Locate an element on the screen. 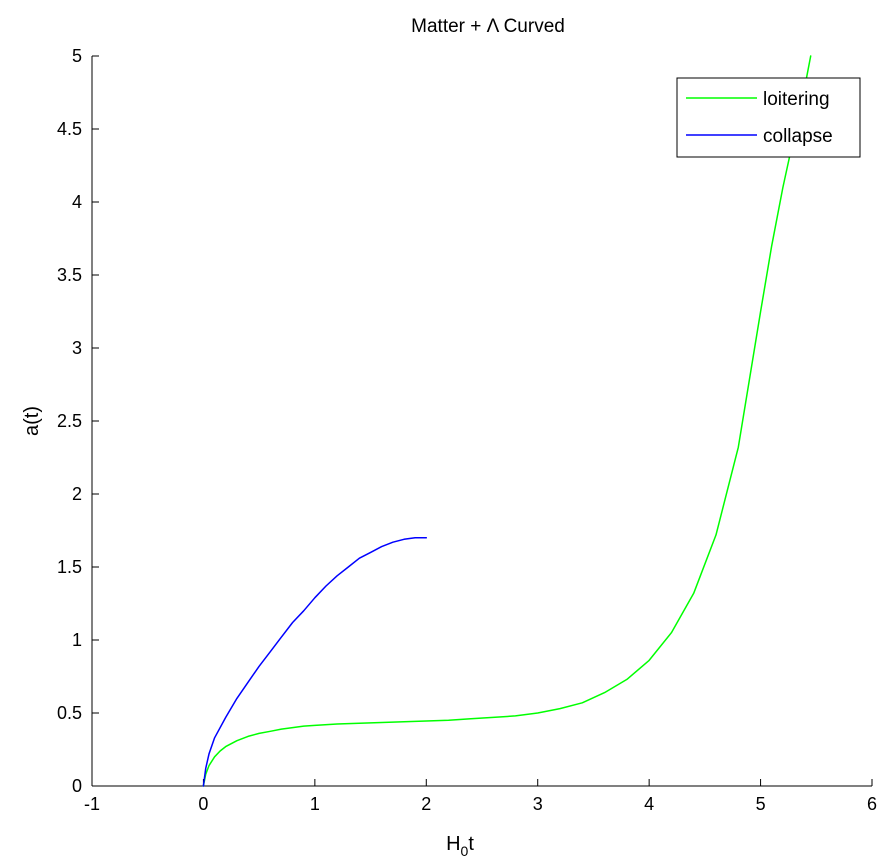 This screenshot has width=888, height=866. y-tick-label: 2.5 is located at coordinates (69, 421).